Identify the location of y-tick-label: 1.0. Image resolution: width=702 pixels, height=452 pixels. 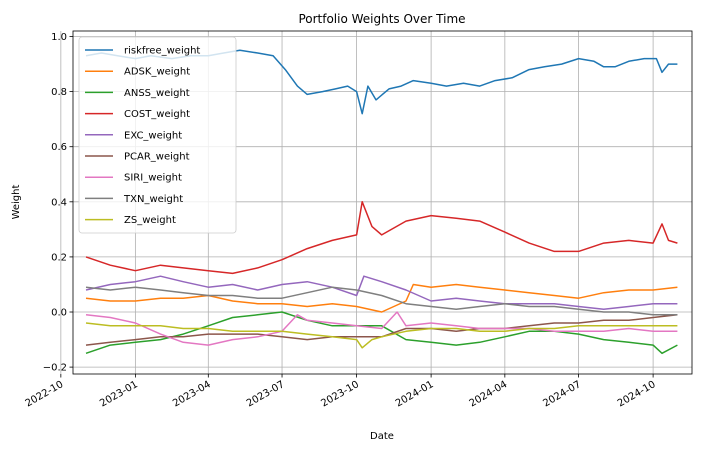
(59, 37).